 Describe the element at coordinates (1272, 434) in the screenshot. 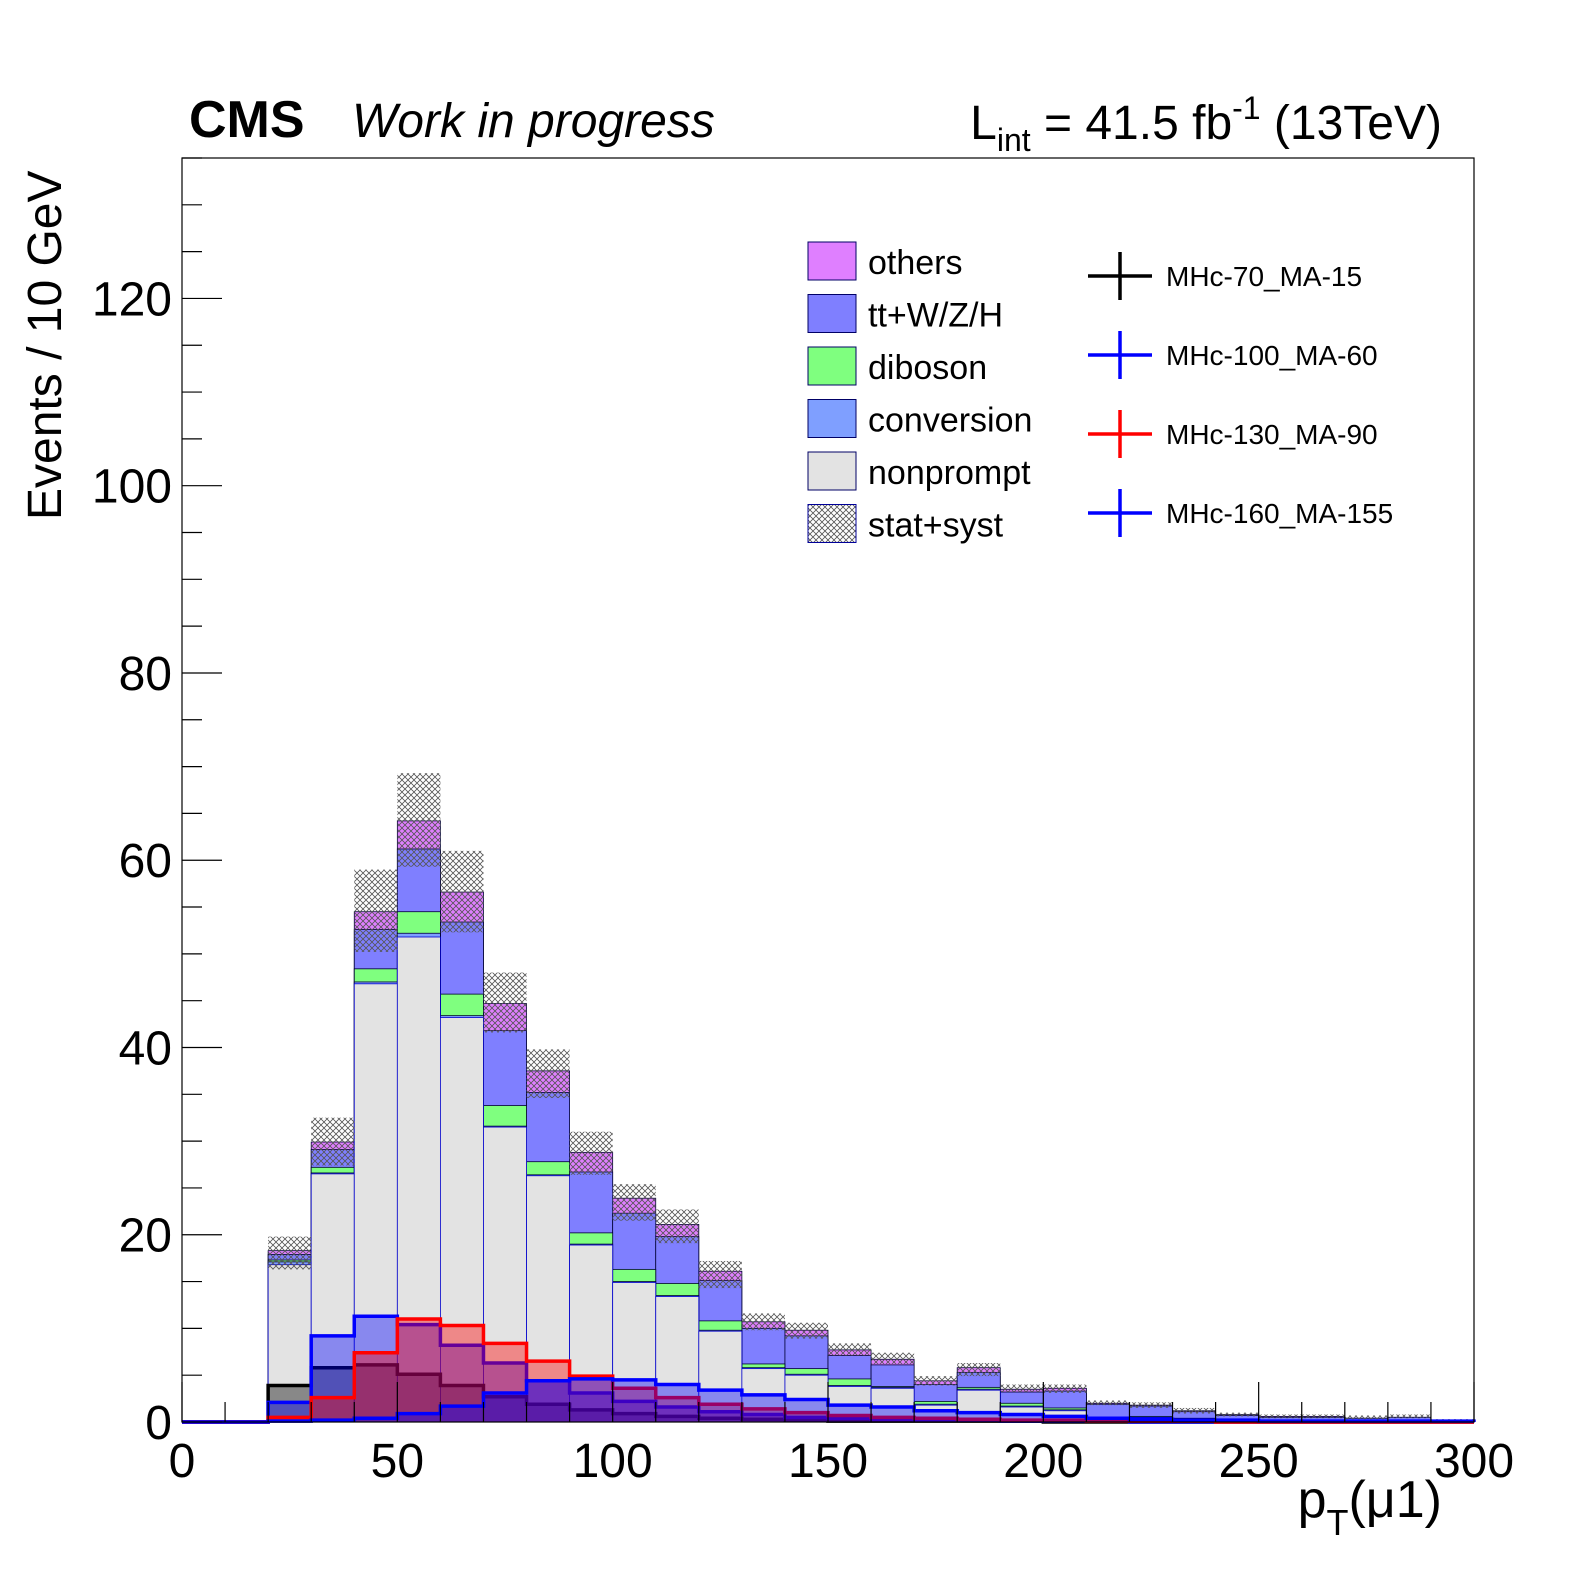

I see `legend-label: MHc-130_MA-90` at that location.